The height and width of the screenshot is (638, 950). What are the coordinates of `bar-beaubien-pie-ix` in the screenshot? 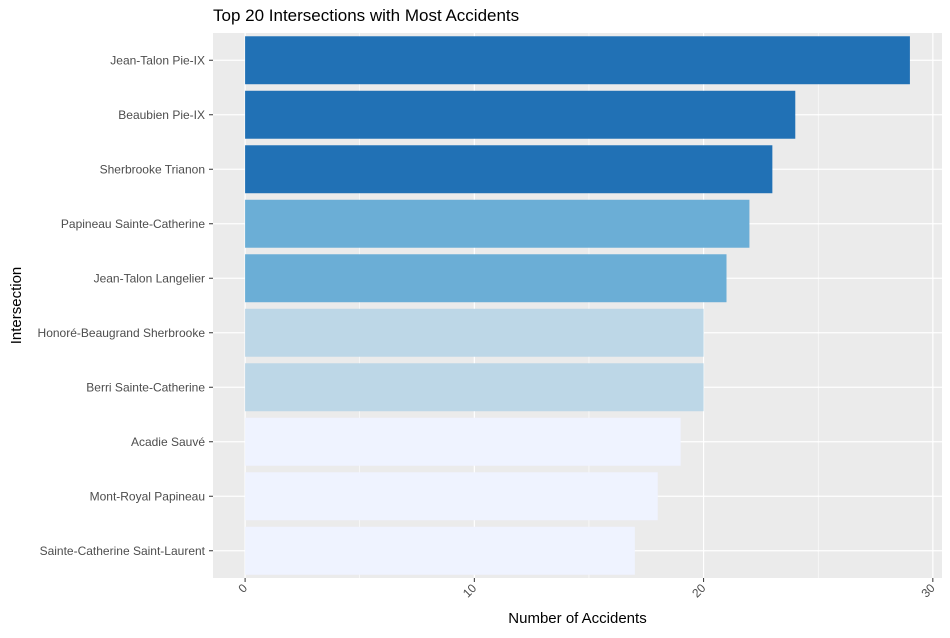 It's located at (520, 114).